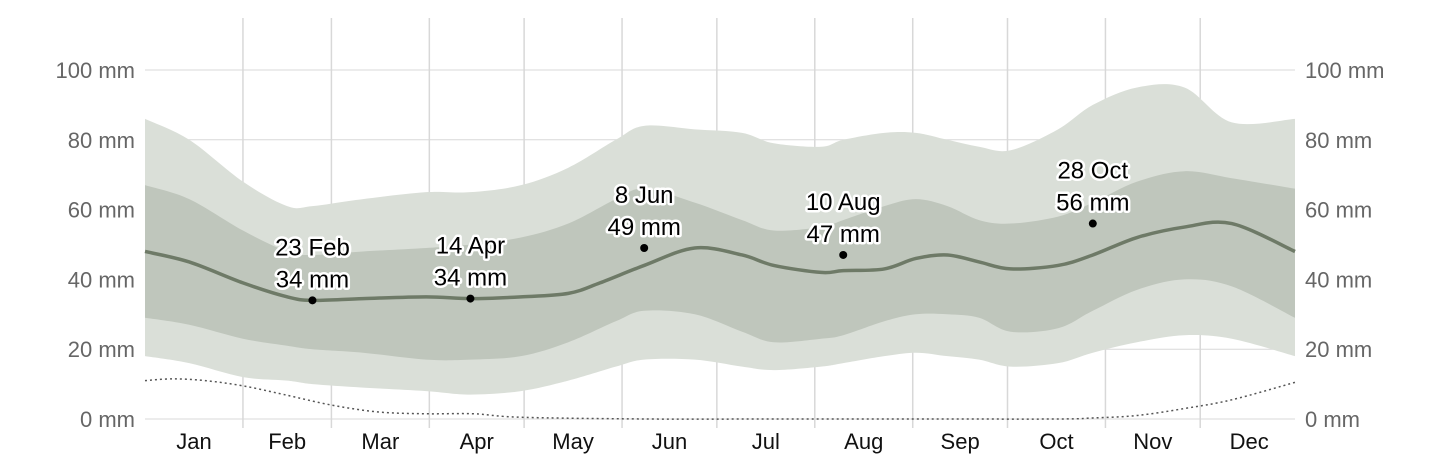  I want to click on y-tick-label-left: 0 mm, so click(107, 419).